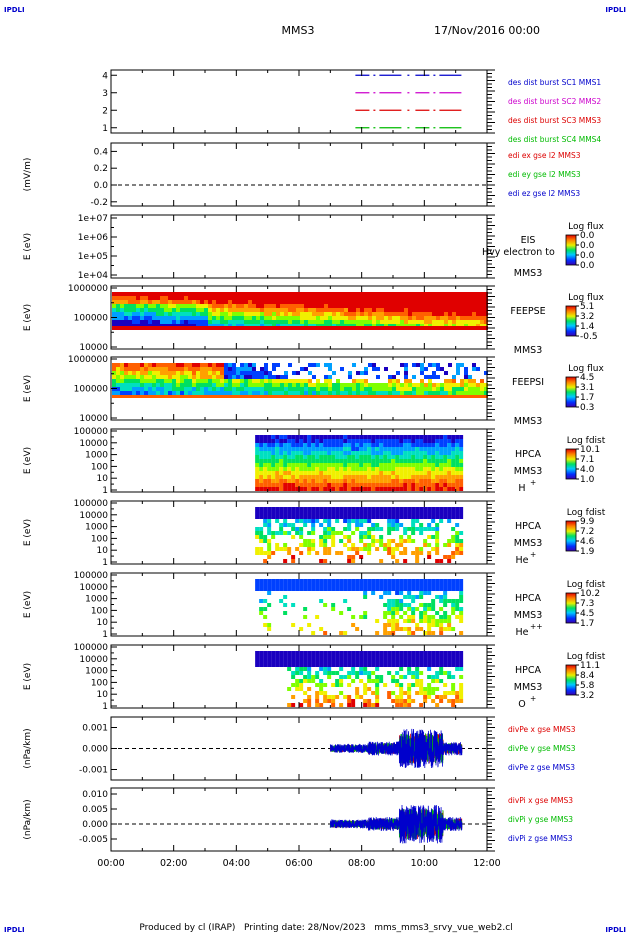  What do you see at coordinates (93, 419) in the screenshot?
I see `feepsi-ytick-label: 10000` at bounding box center [93, 419].